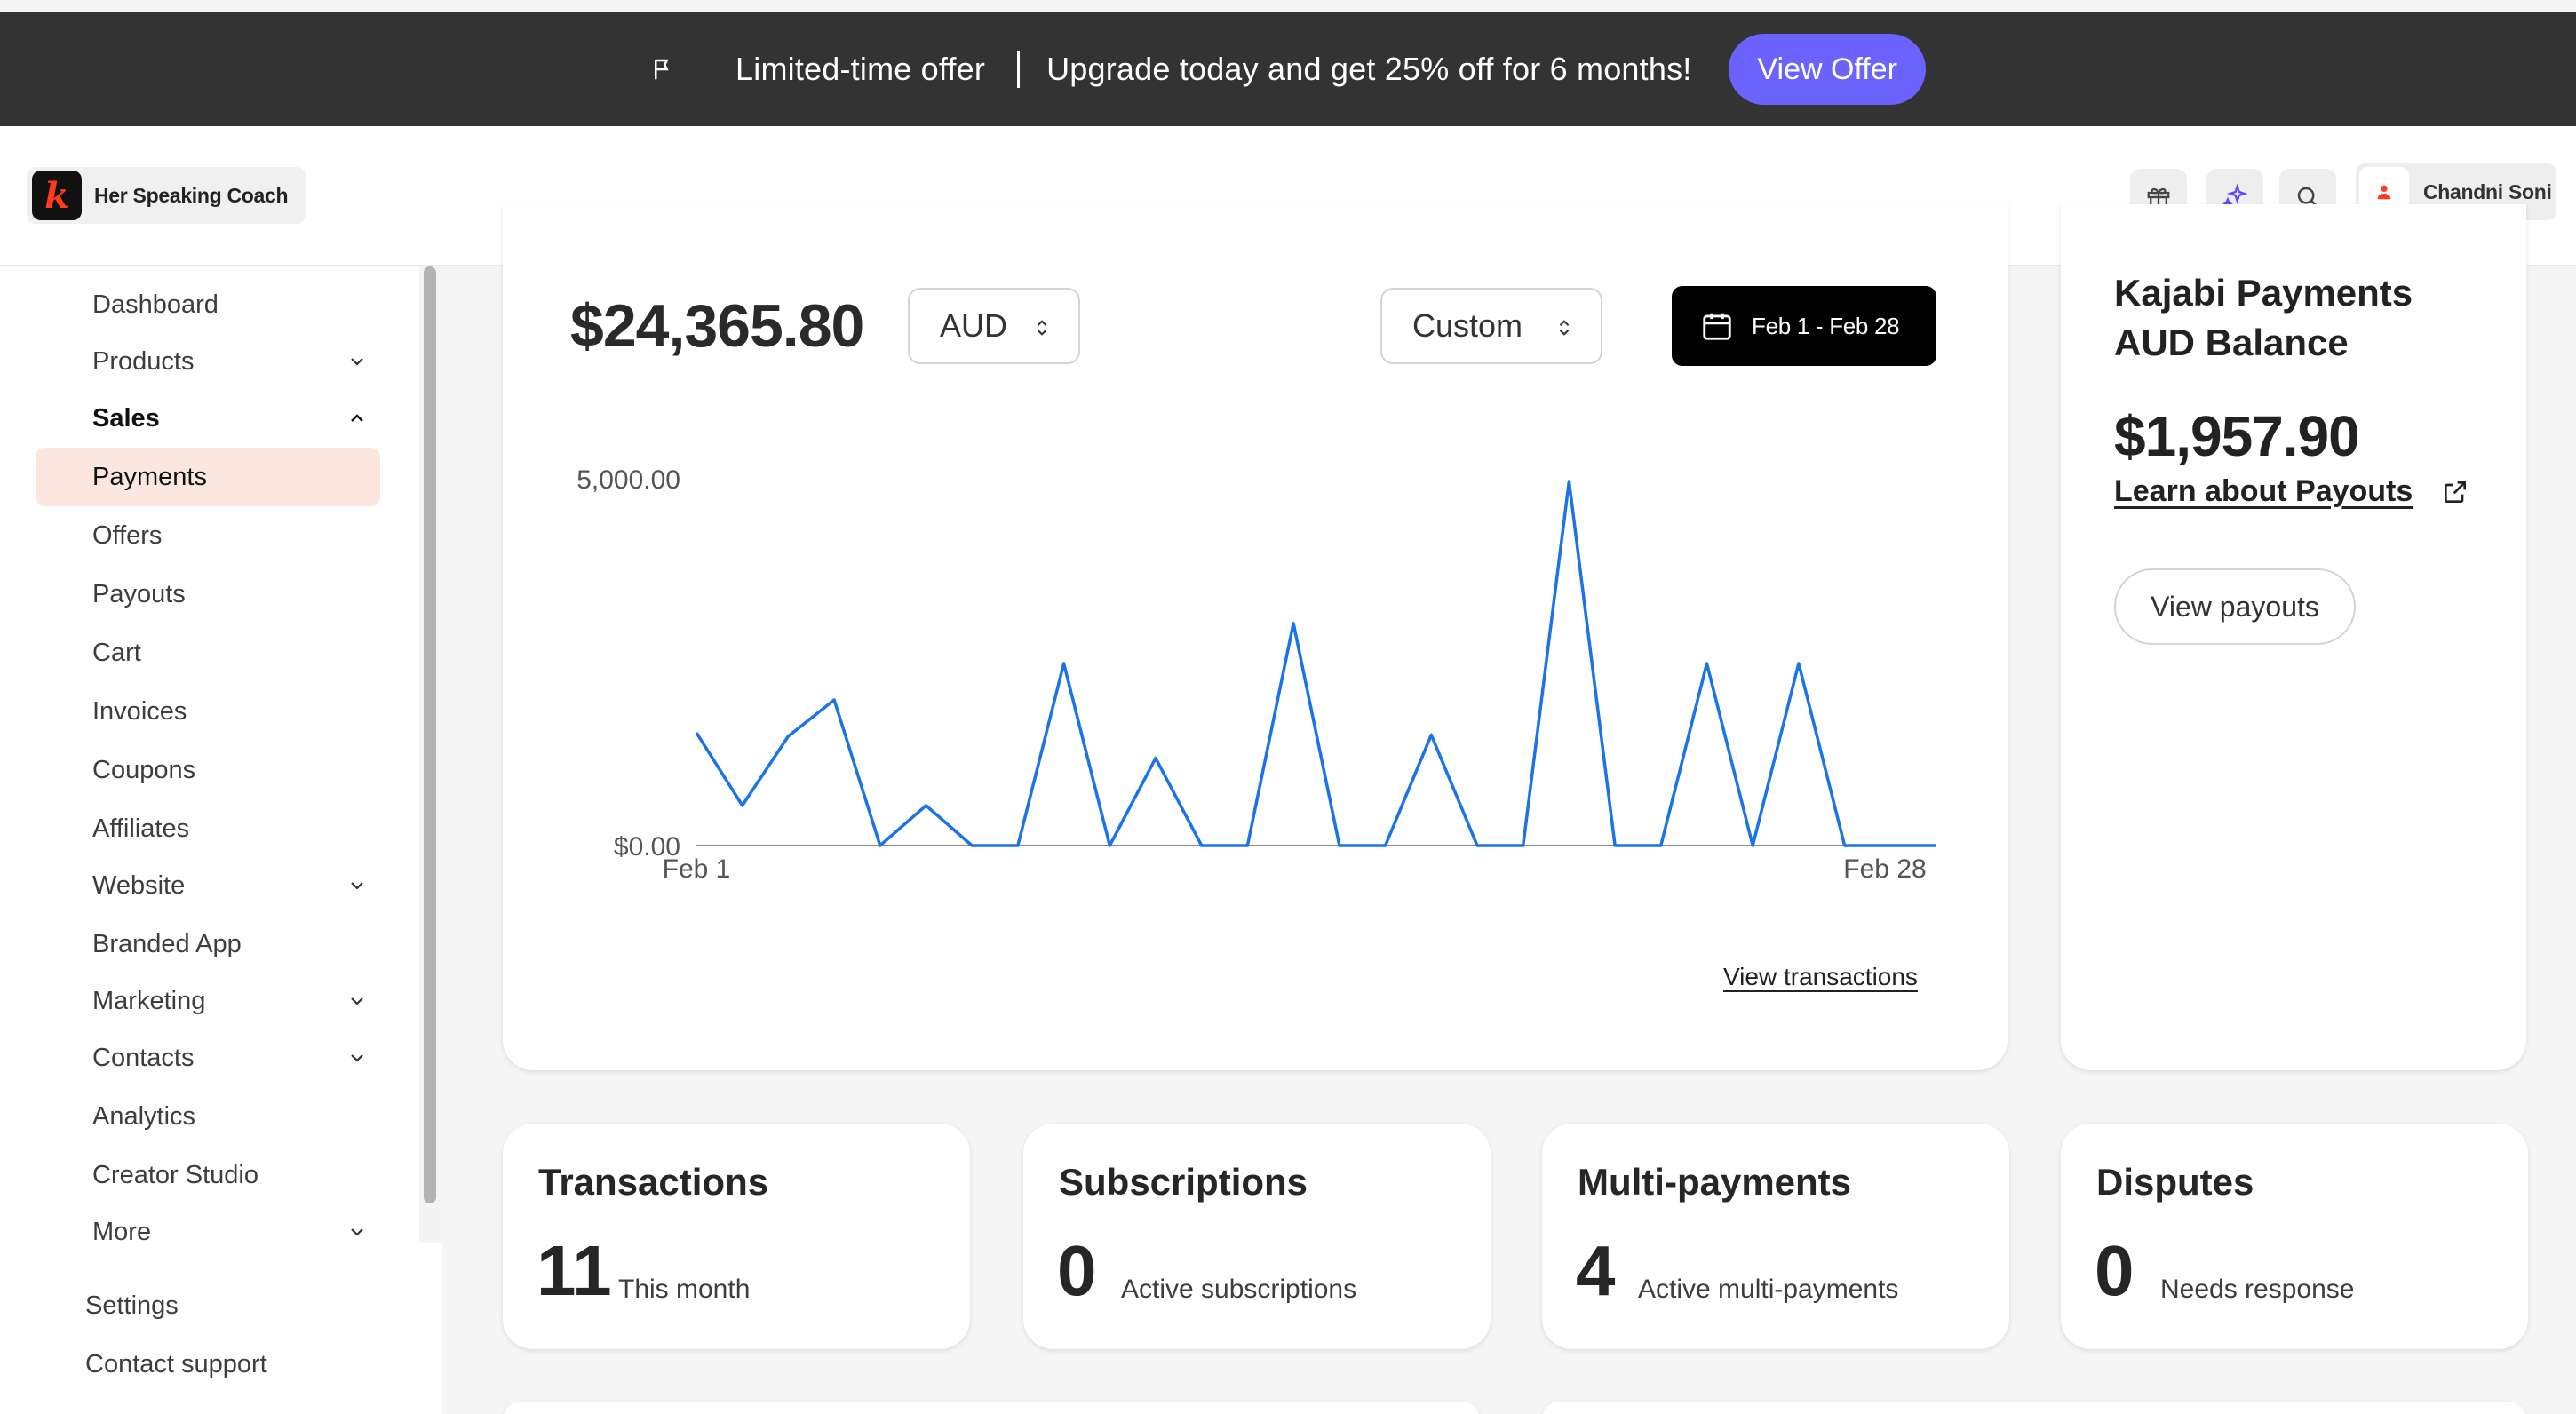  Describe the element at coordinates (1467, 325) in the screenshot. I see `range-mode-value: Custom` at that location.